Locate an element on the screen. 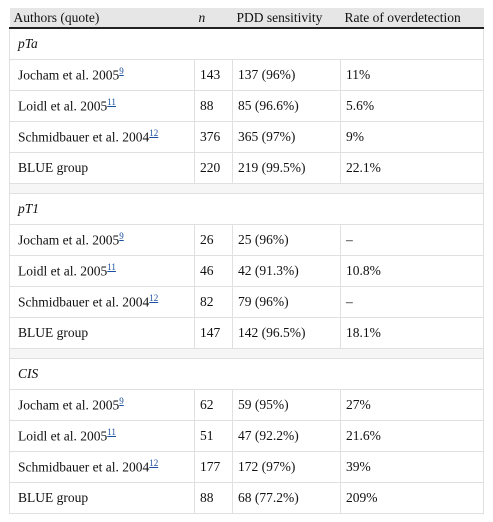 Image resolution: width=493 pixels, height=522 pixels. value-cell: 172 (97%) is located at coordinates (286, 467).